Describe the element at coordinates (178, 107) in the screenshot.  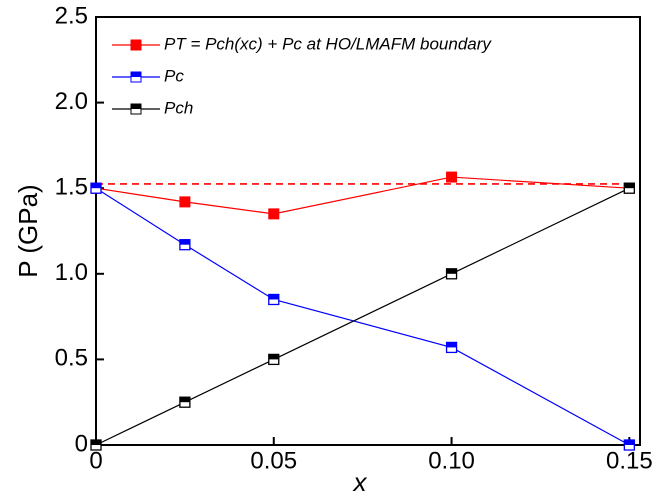
I see `legend-label: Pch` at that location.